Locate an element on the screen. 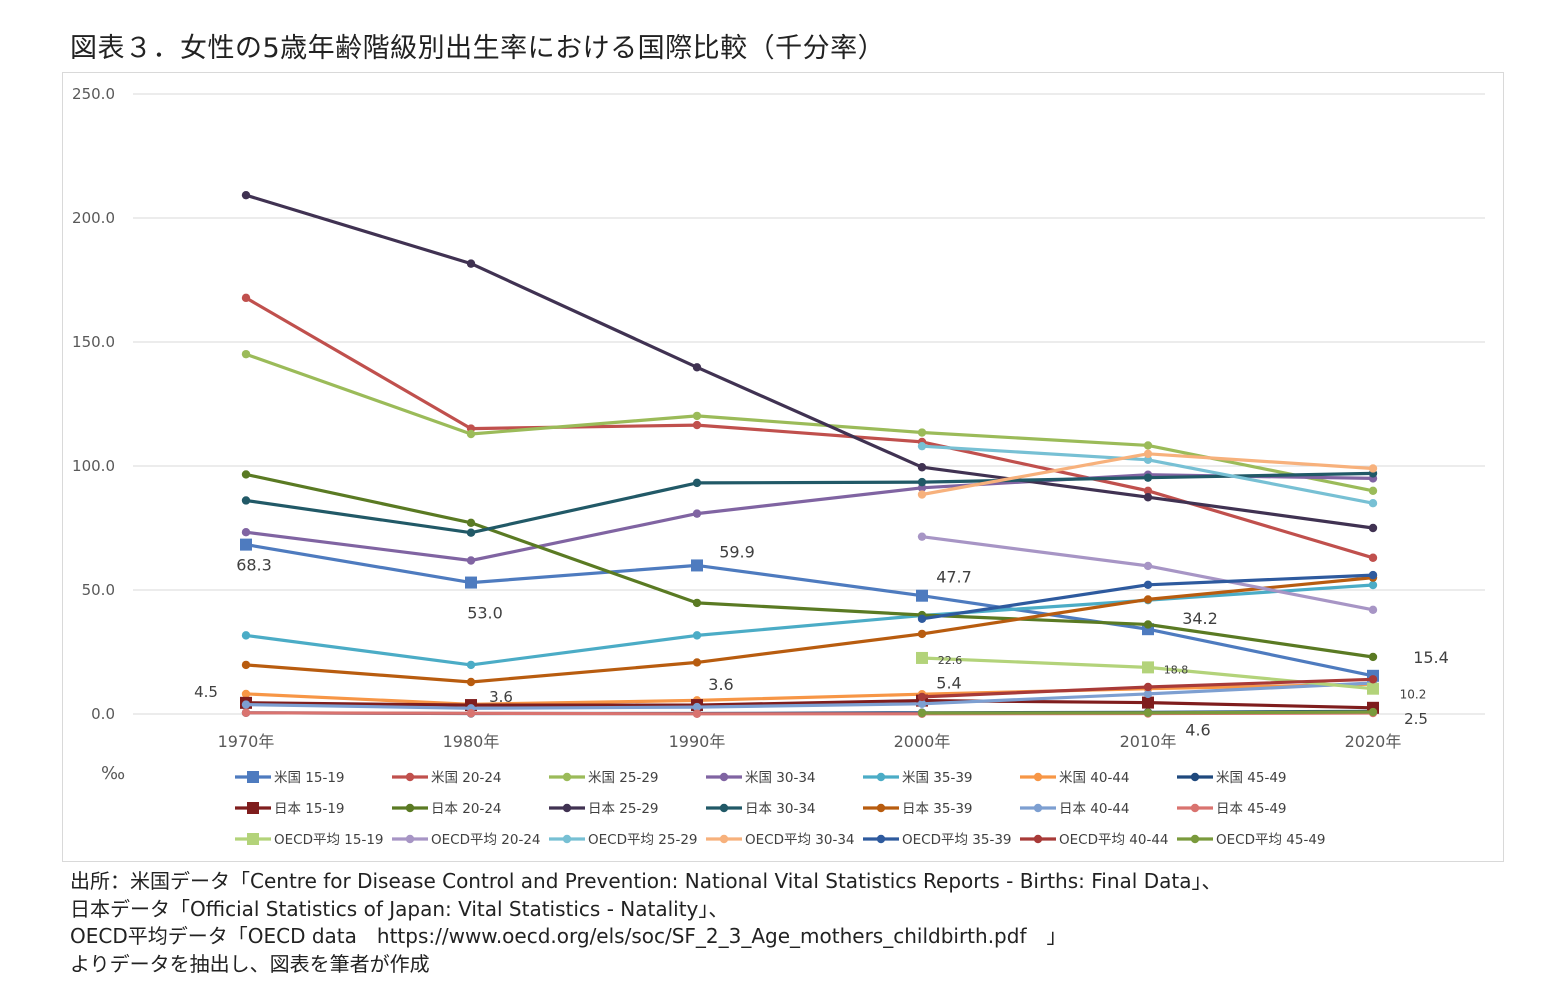 The image size is (1565, 1000). legend-item: OECD平均 40-44 is located at coordinates (1094, 840).